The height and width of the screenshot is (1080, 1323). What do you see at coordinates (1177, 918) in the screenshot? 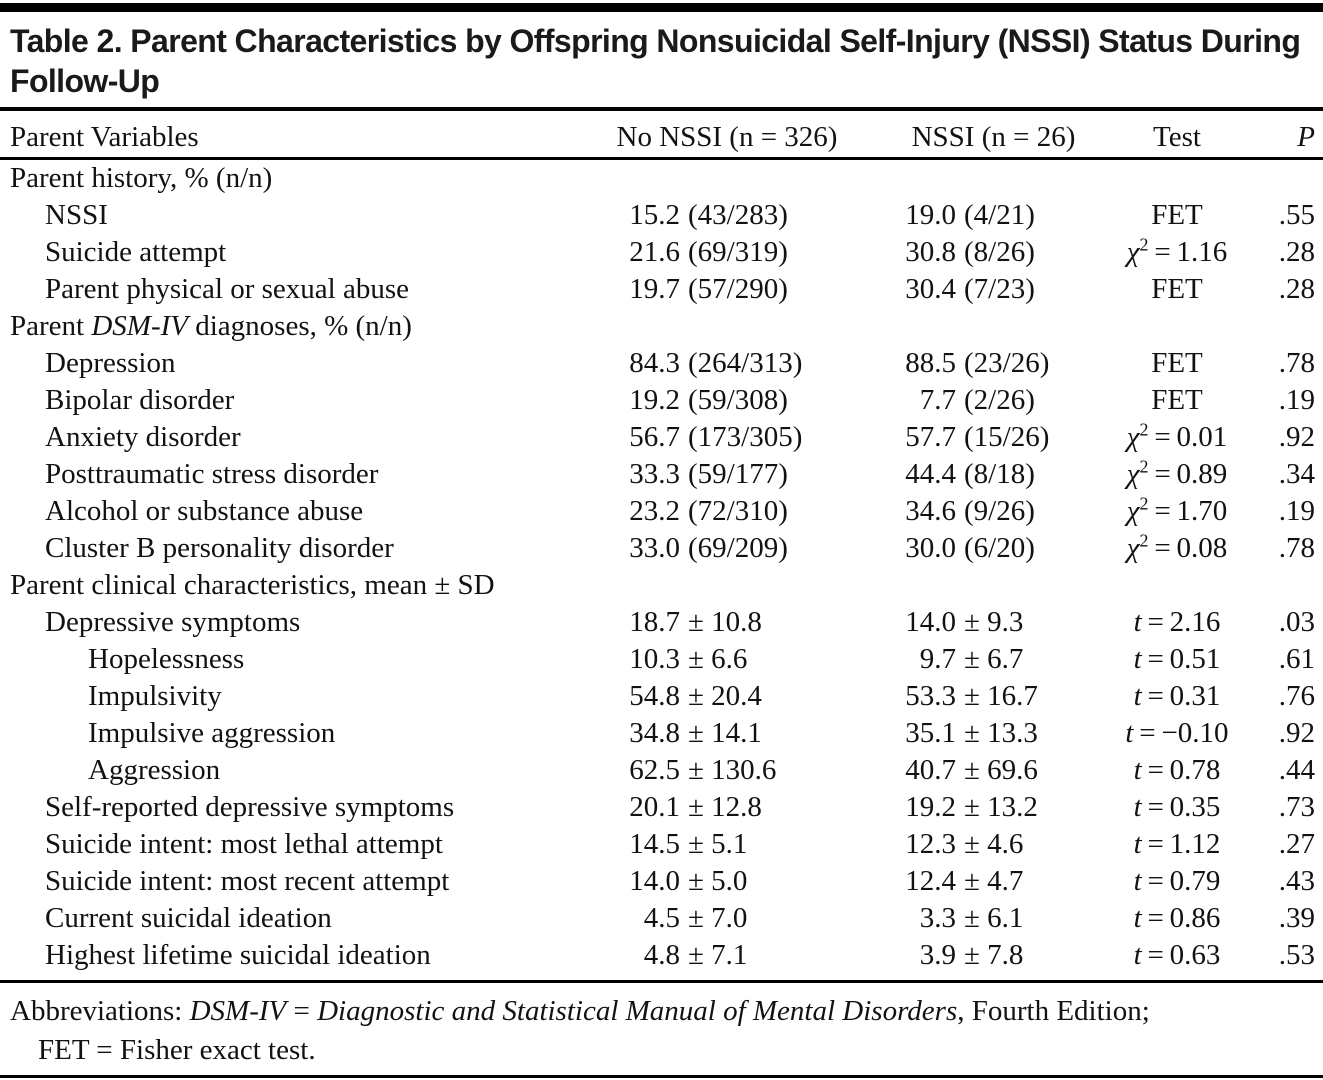
I see `test-value: t = 0.86` at bounding box center [1177, 918].